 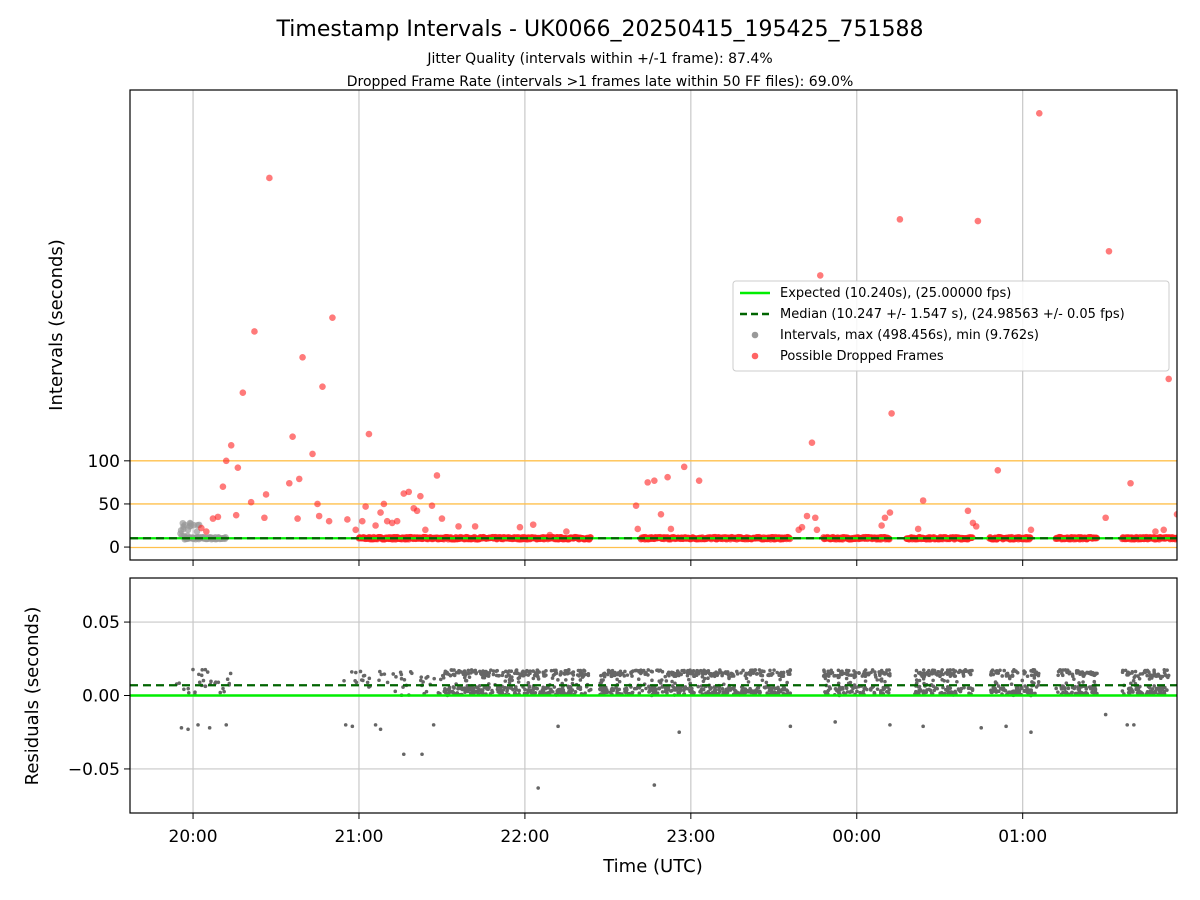 I want to click on top-y-tick-label: 50, so click(x=109, y=505).